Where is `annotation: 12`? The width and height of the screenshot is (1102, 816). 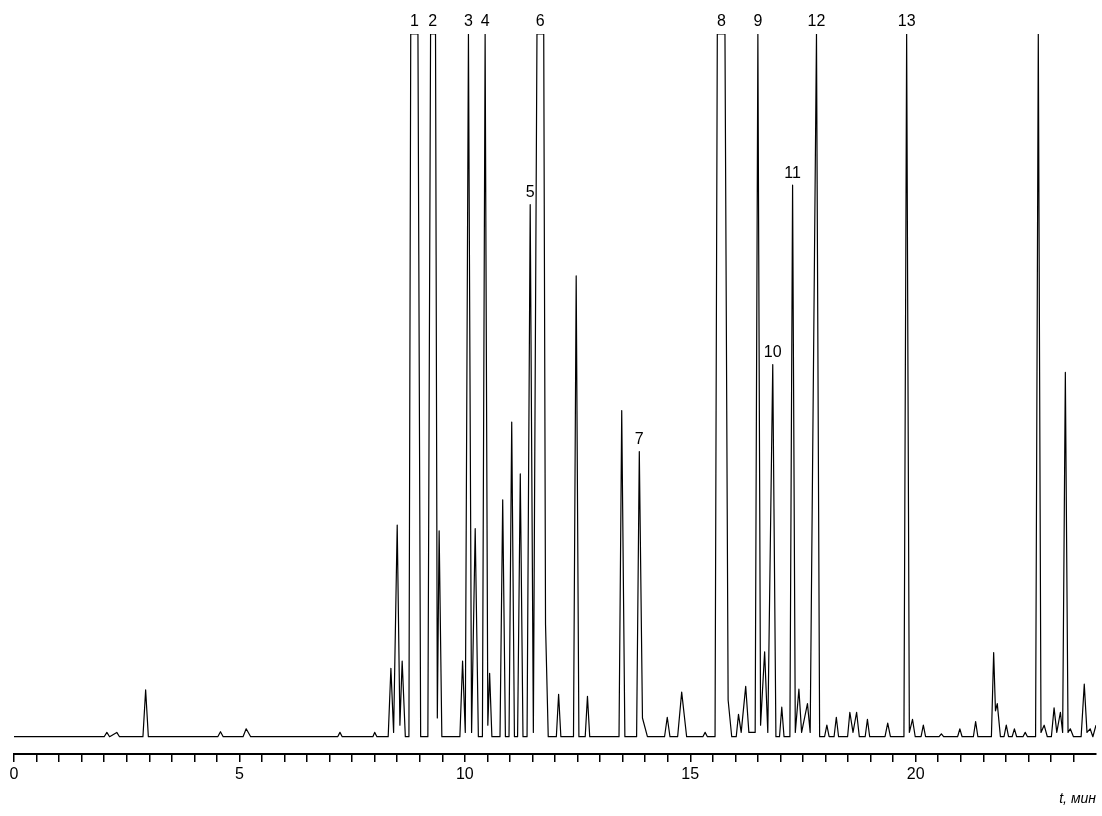
annotation: 12 is located at coordinates (816, 21).